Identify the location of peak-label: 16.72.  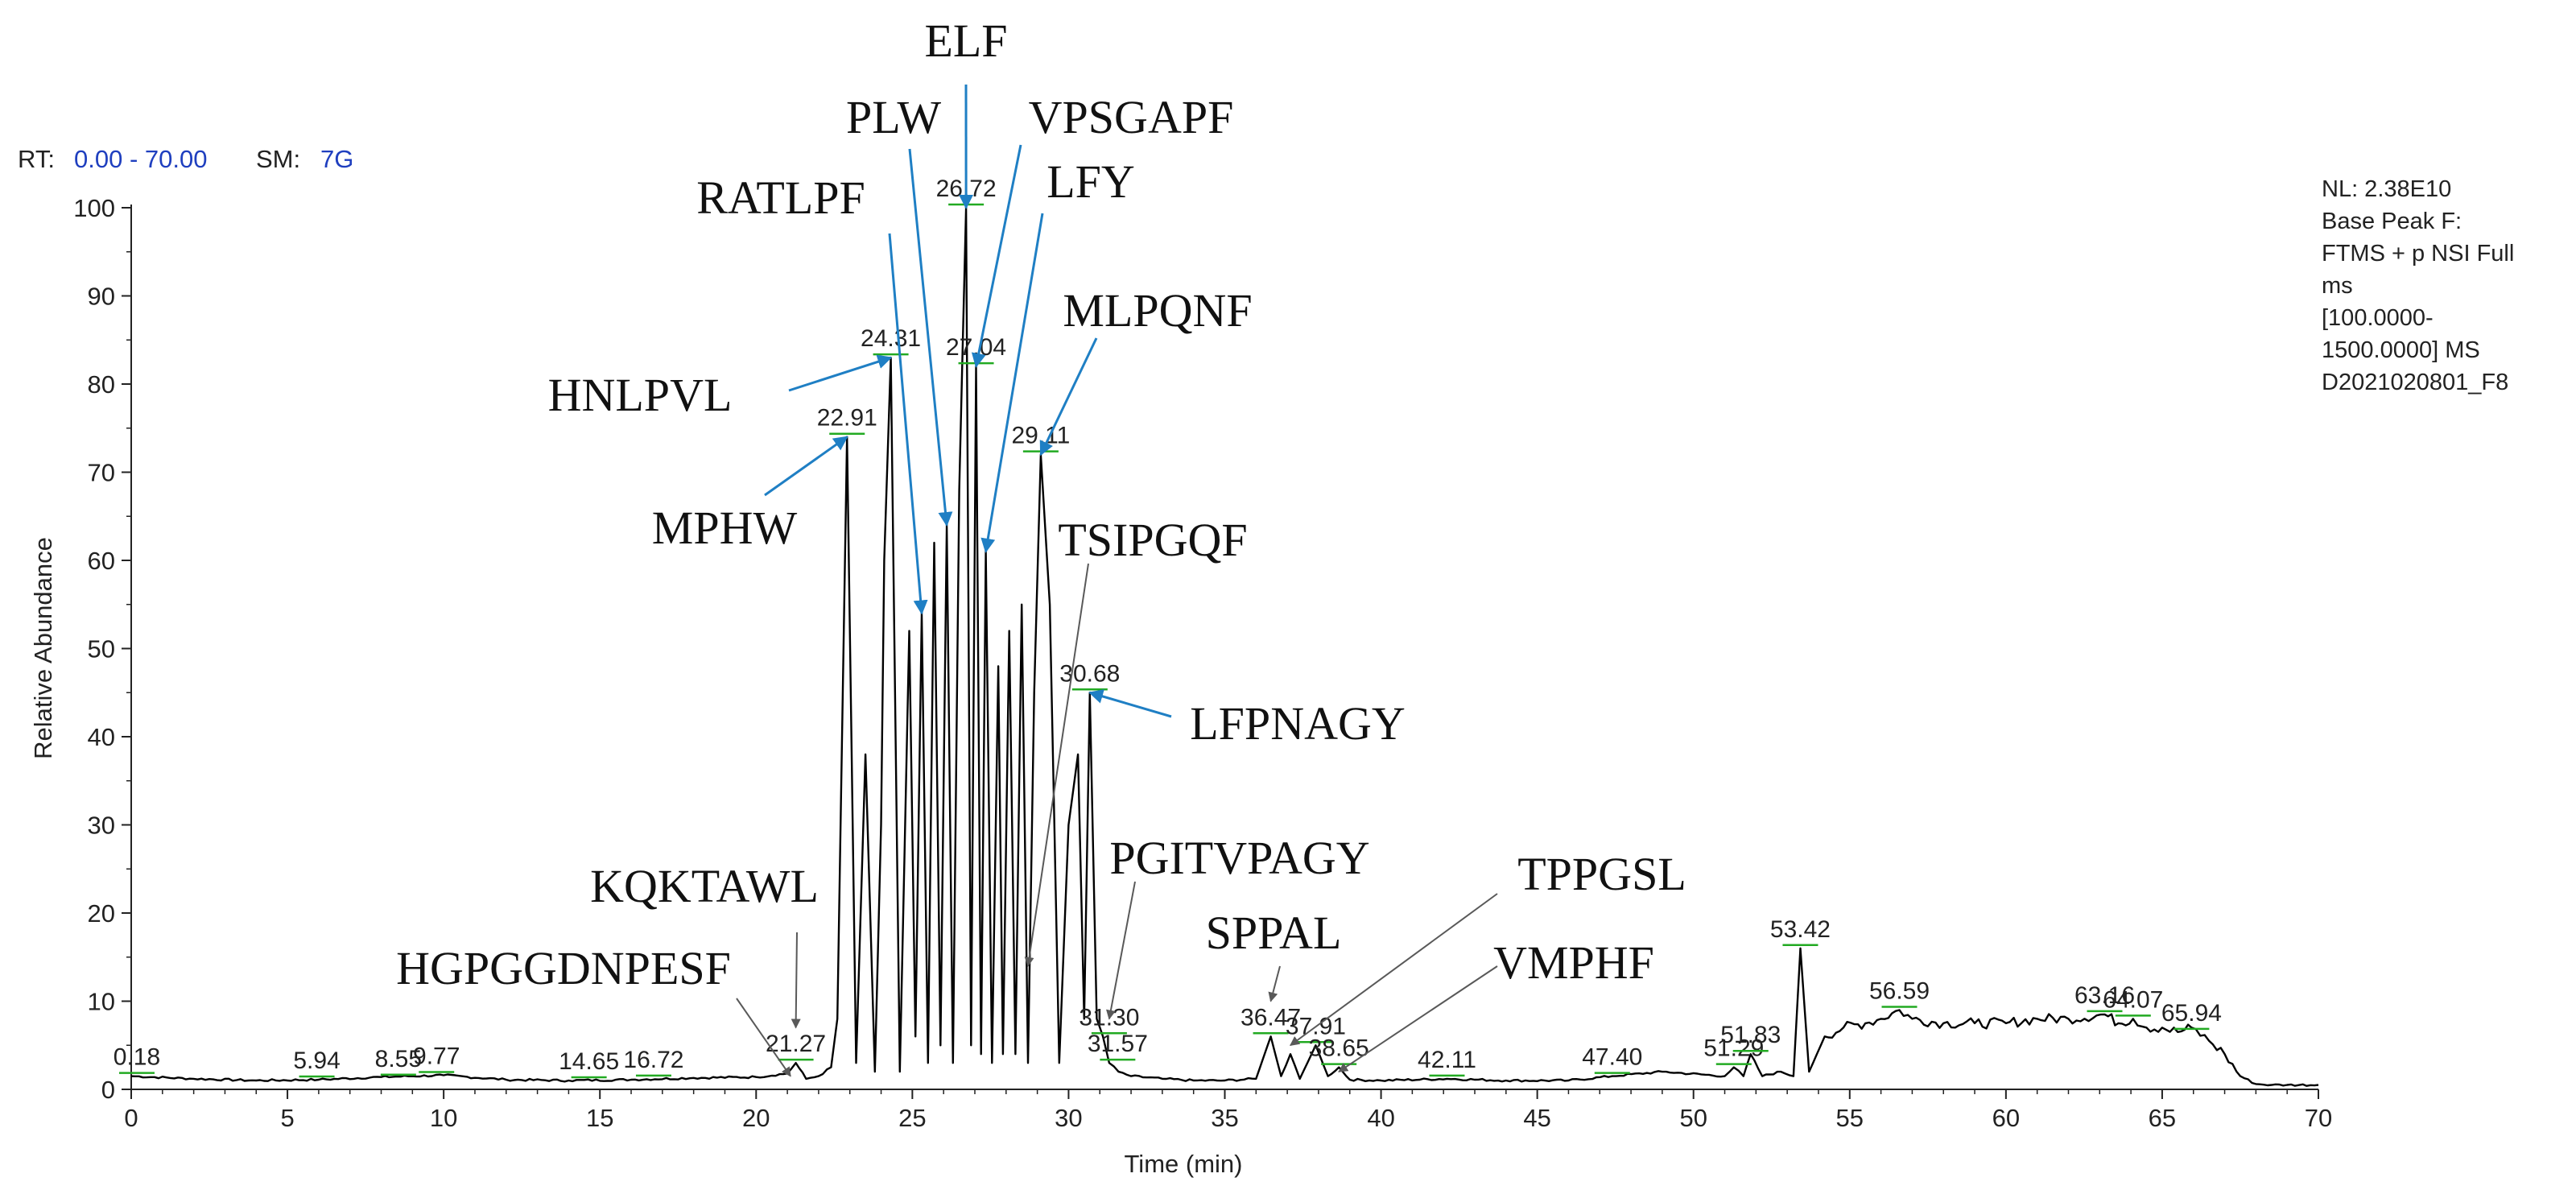
(653, 1060).